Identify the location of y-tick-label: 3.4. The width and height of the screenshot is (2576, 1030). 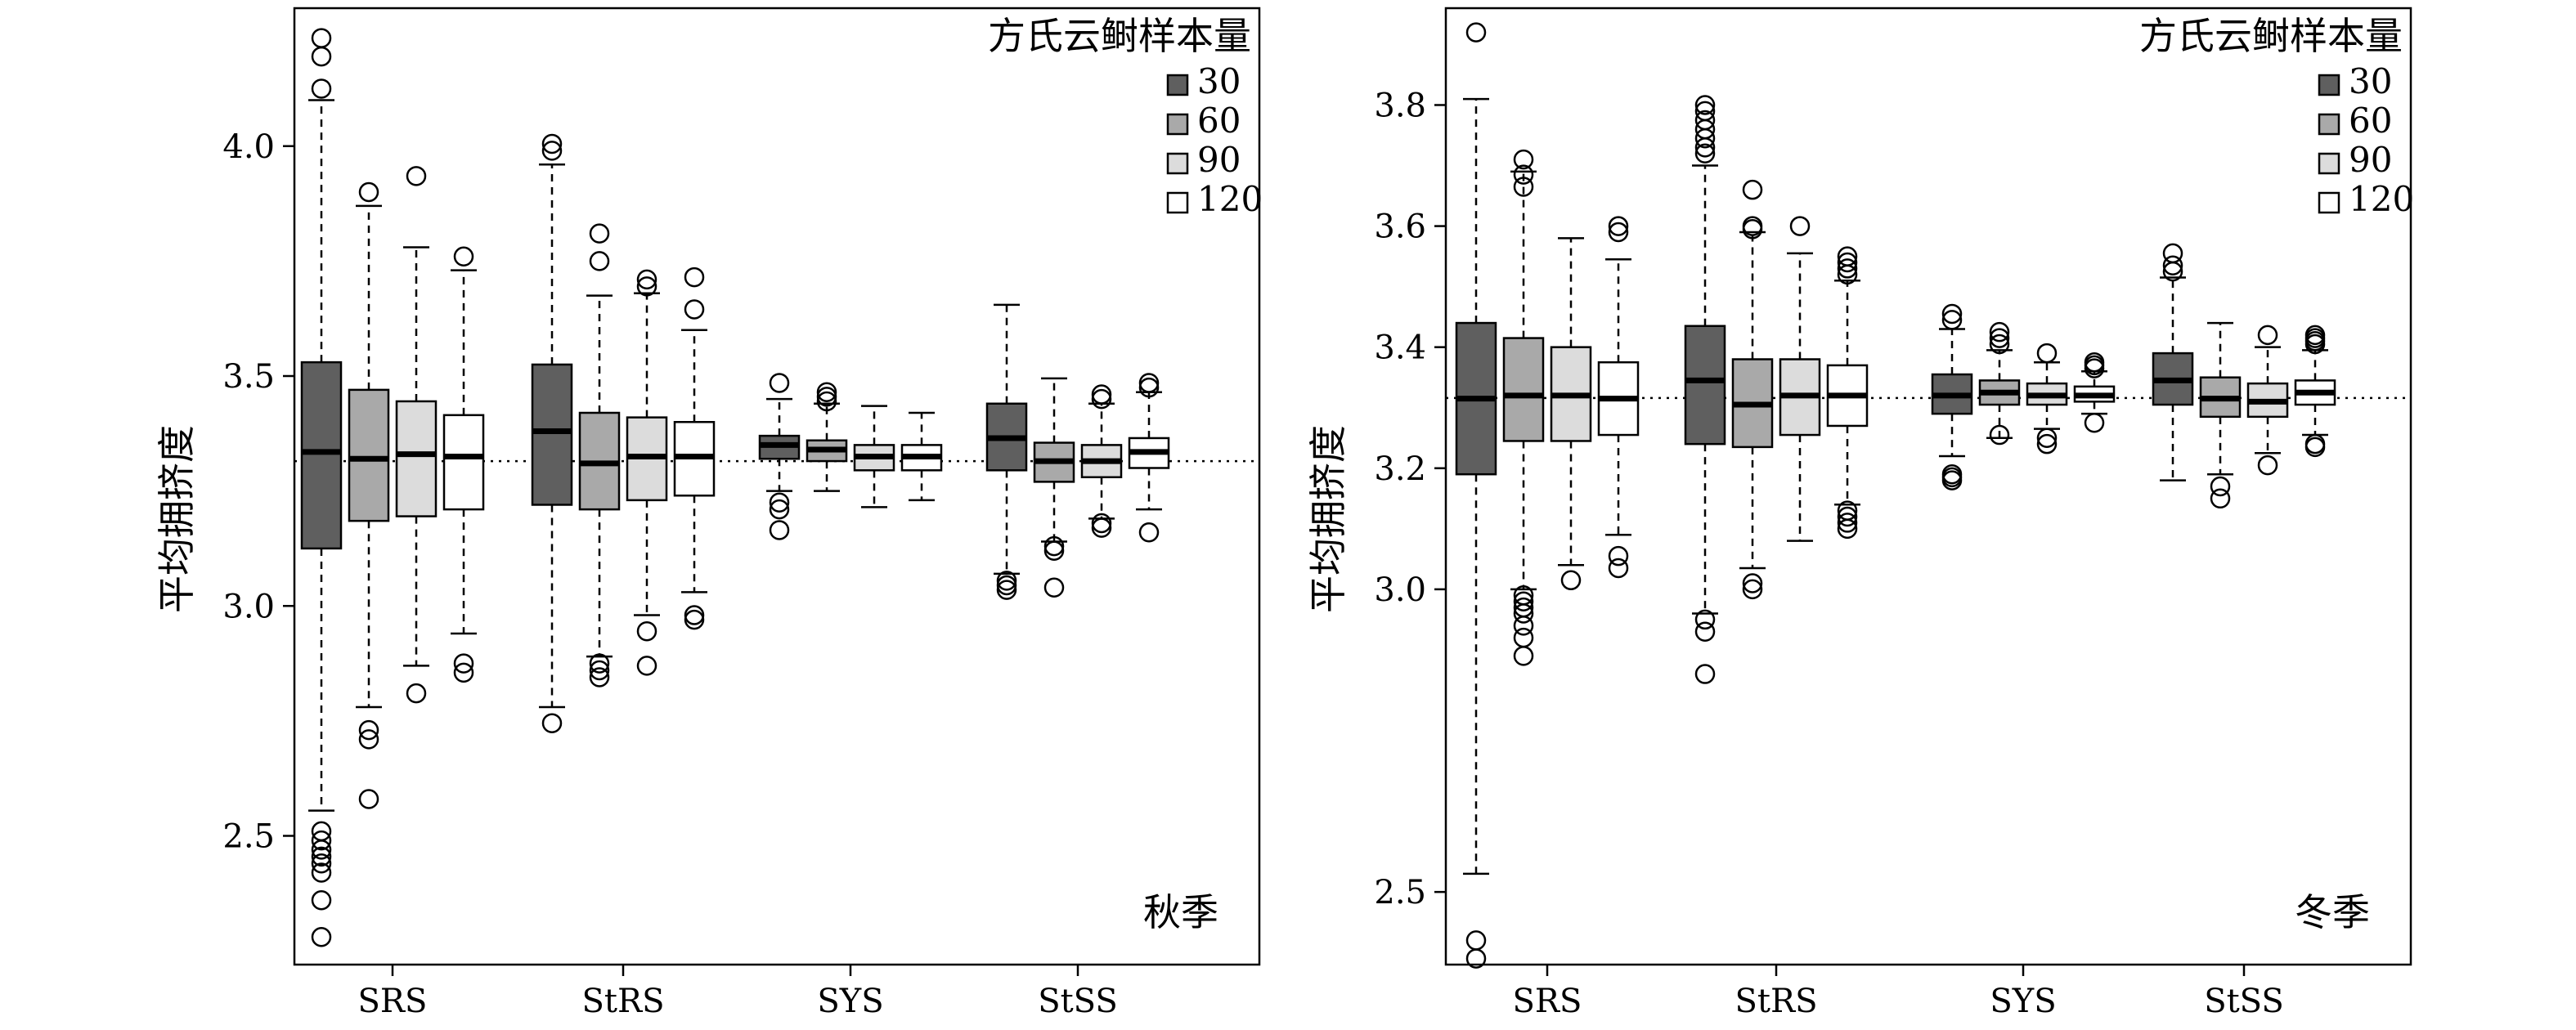
(1400, 348).